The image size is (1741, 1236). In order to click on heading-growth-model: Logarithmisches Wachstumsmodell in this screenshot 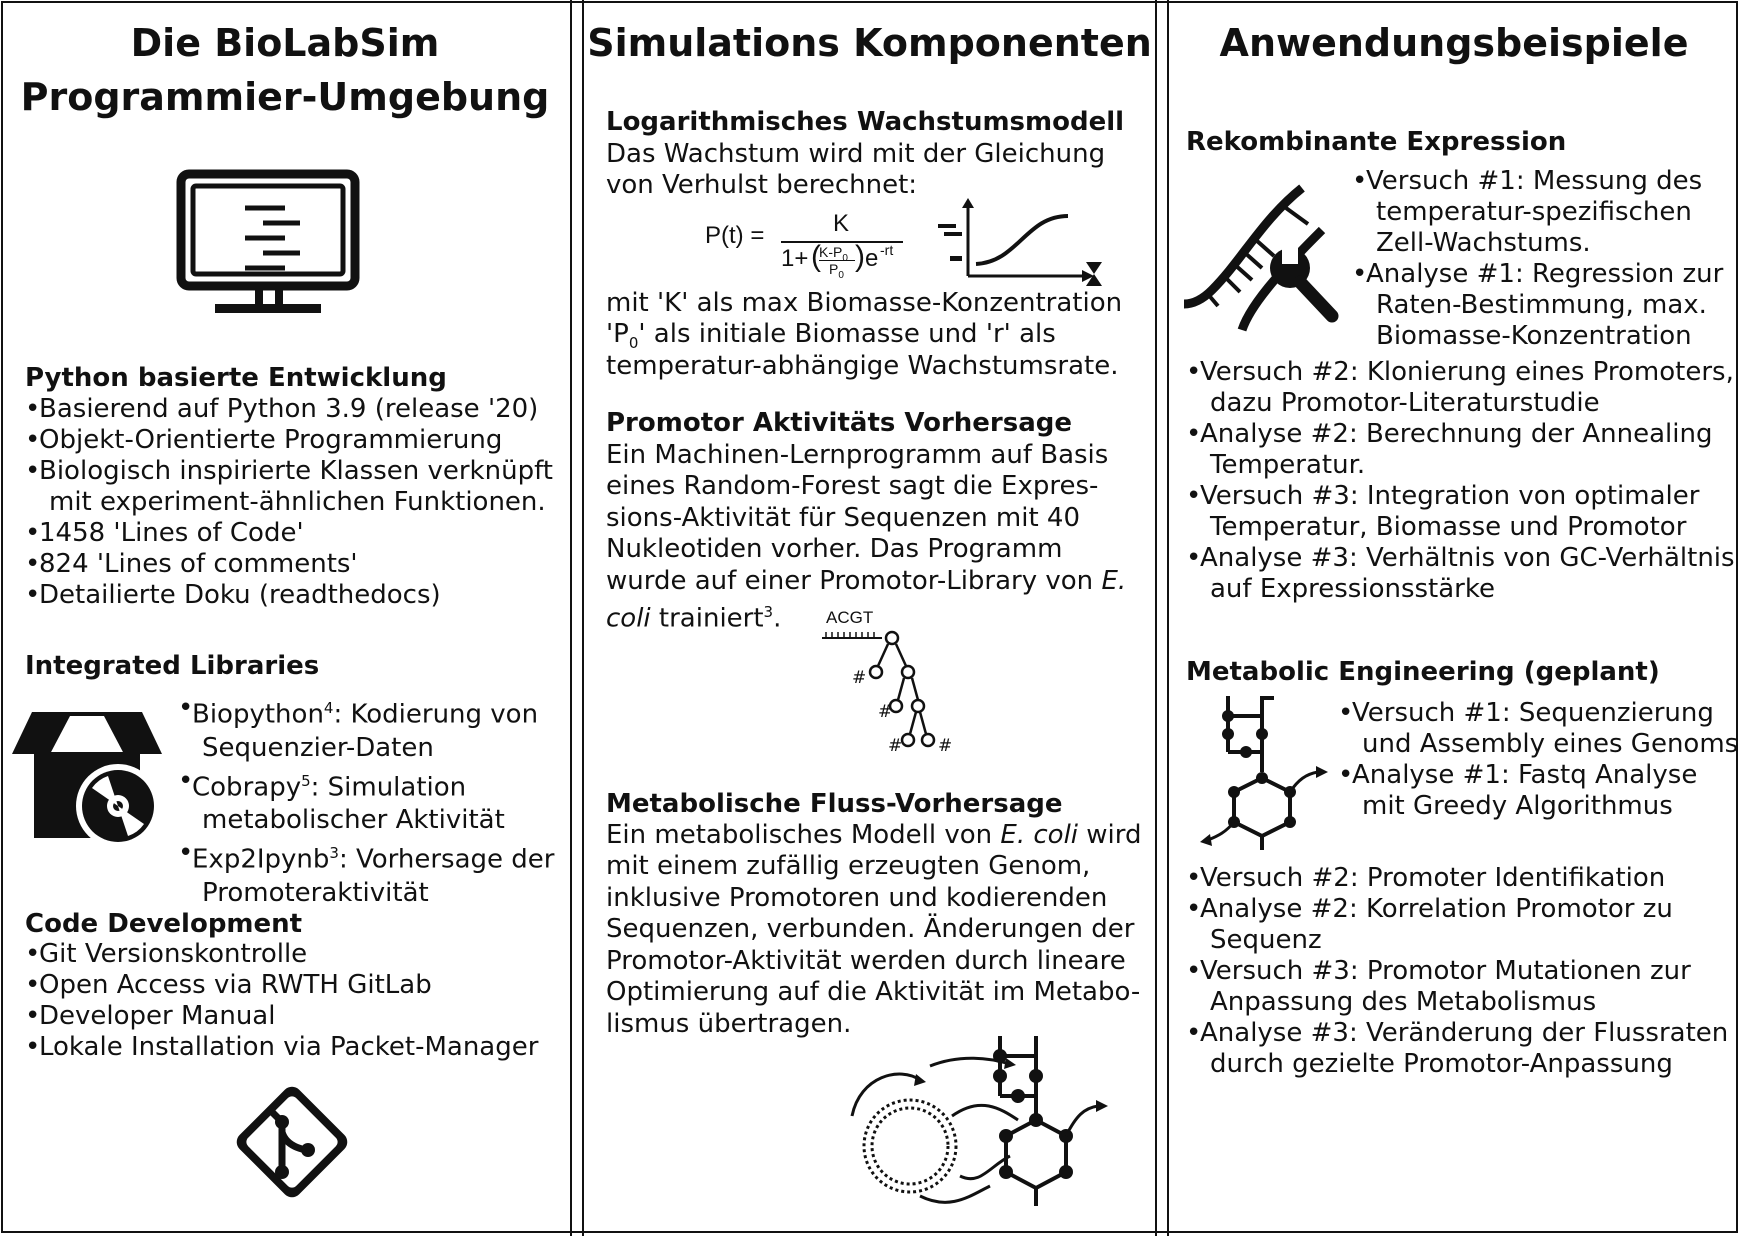, I will do `click(865, 122)`.